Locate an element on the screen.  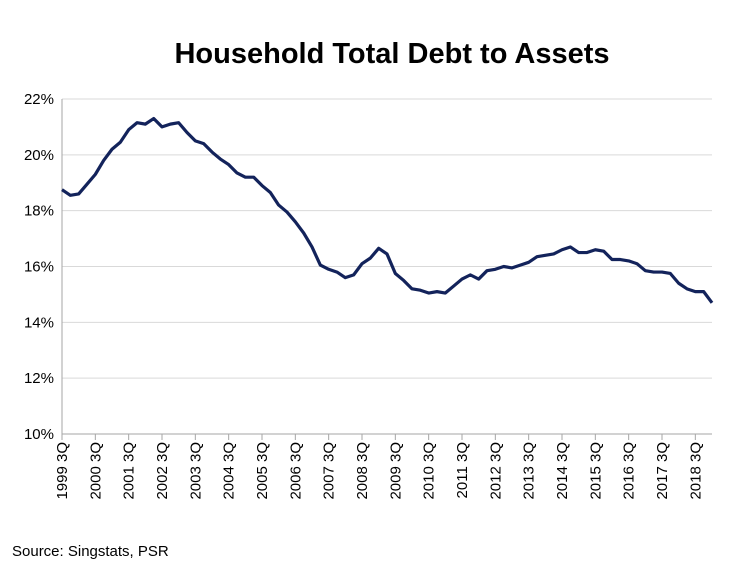
x-tick-label: 2001 3Q is located at coordinates (129, 471).